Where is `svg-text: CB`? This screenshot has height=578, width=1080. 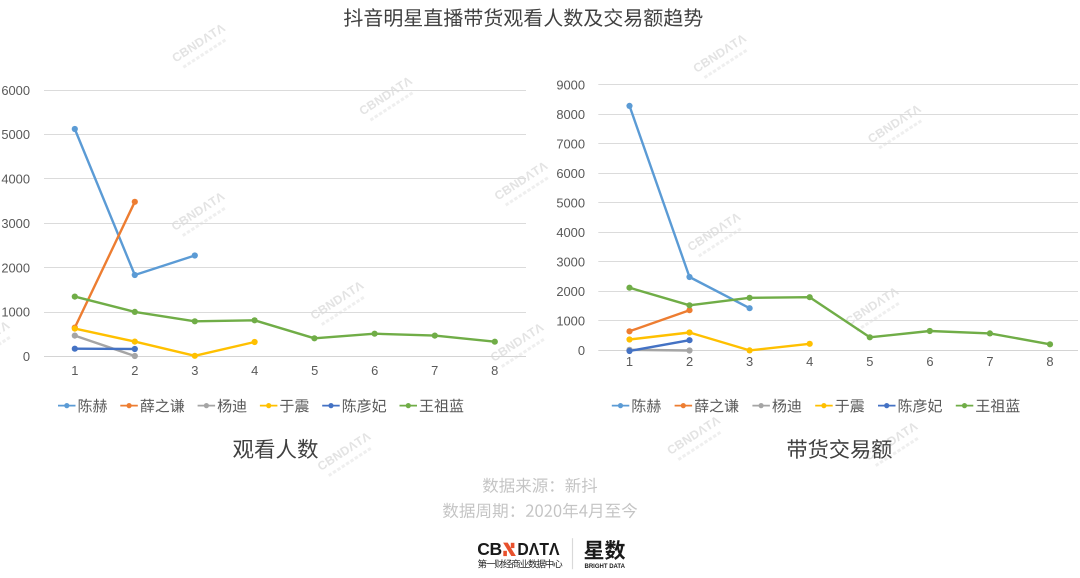
svg-text: CB is located at coordinates (489, 549).